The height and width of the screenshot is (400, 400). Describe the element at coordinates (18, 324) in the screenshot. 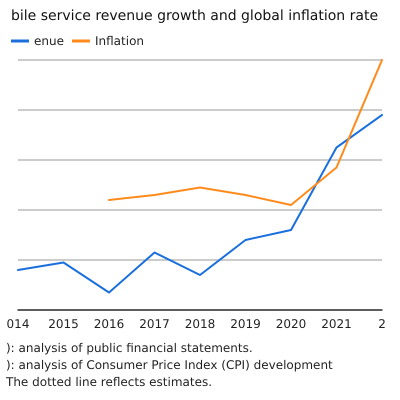

I see `x-tick-label: 014` at that location.